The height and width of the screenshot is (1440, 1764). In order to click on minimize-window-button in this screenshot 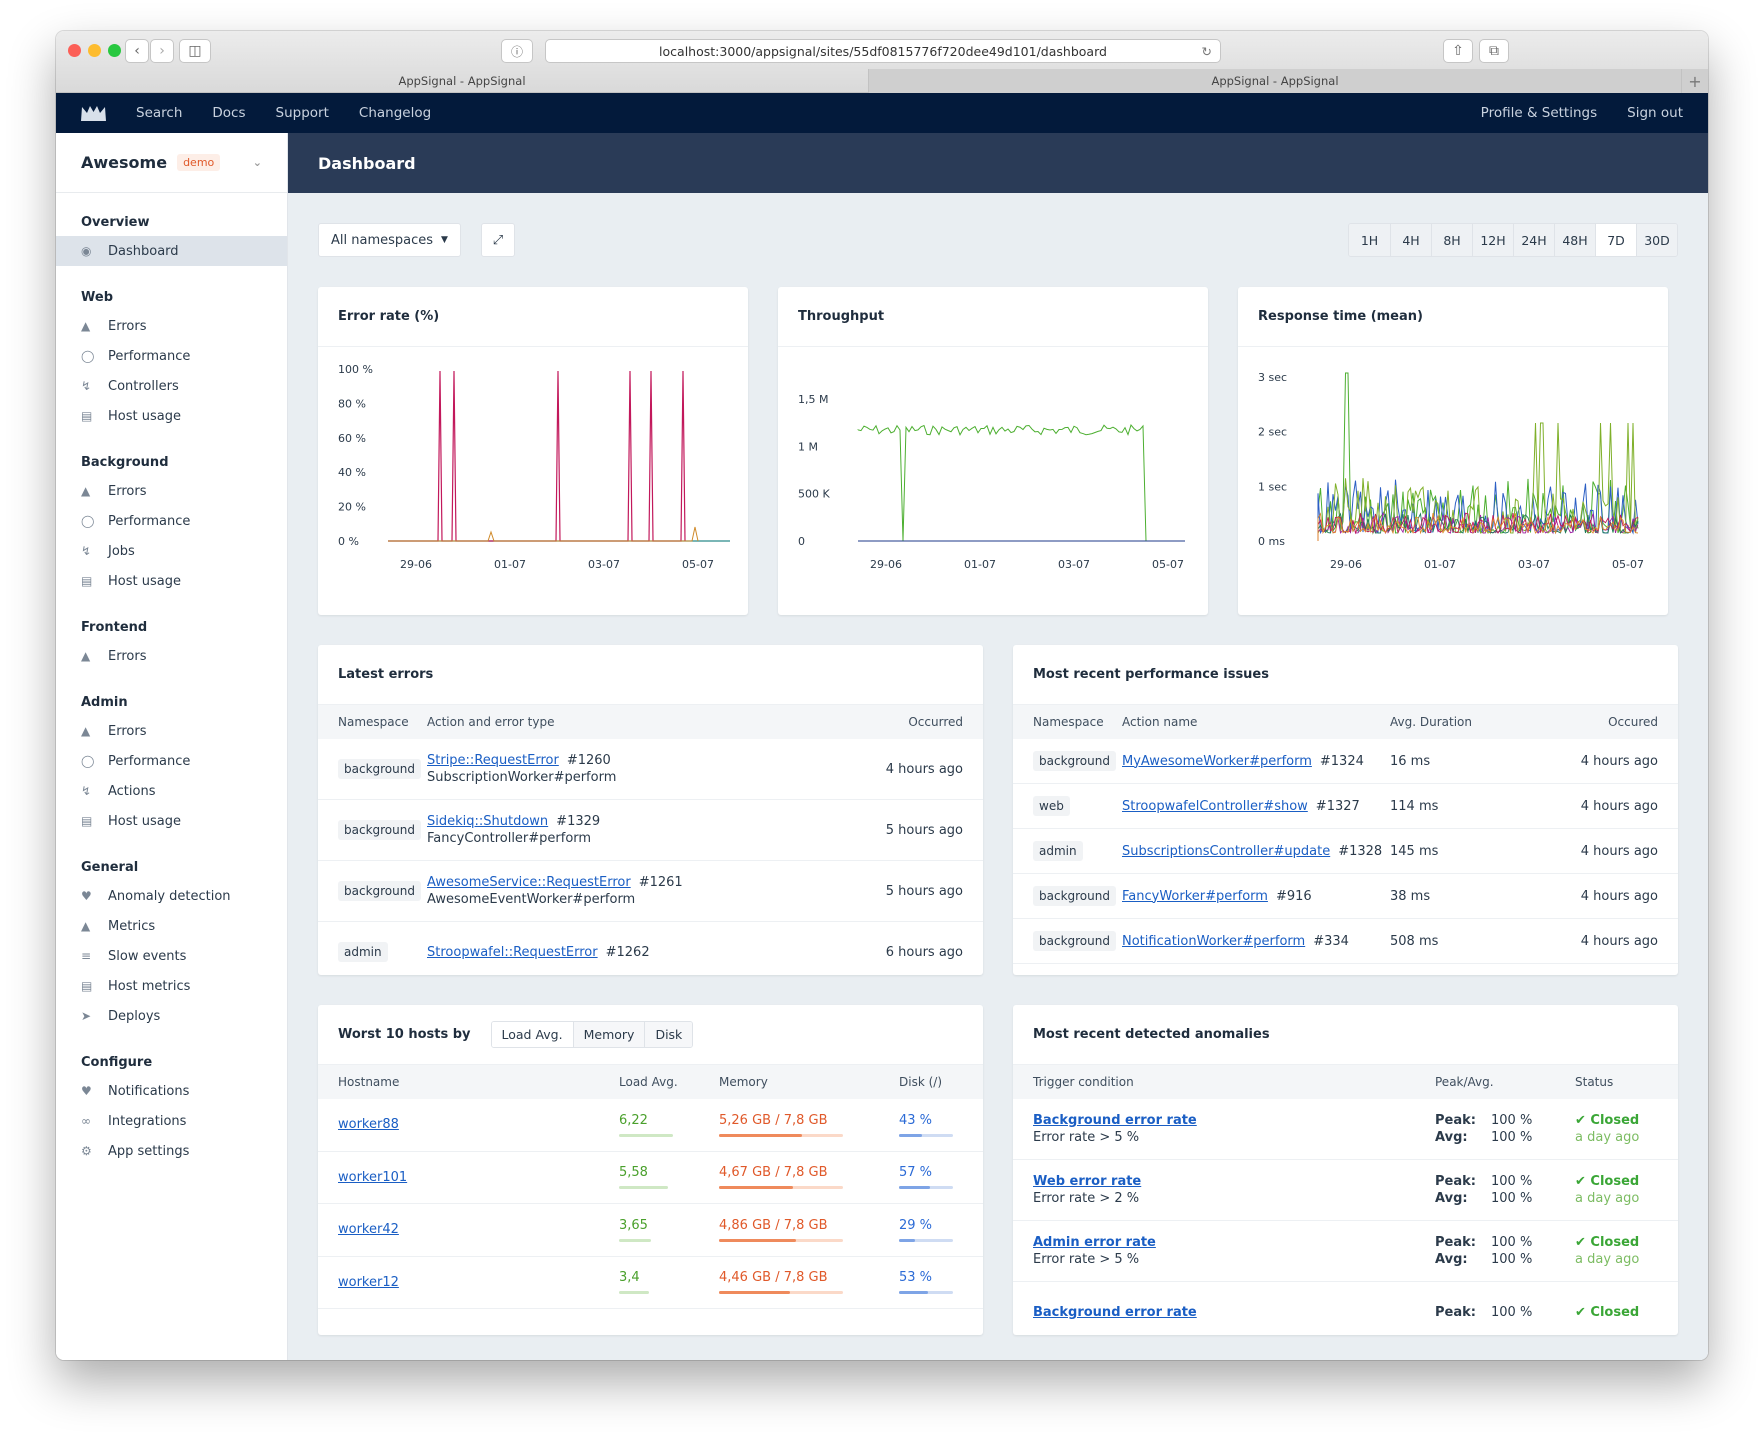, I will do `click(94, 50)`.